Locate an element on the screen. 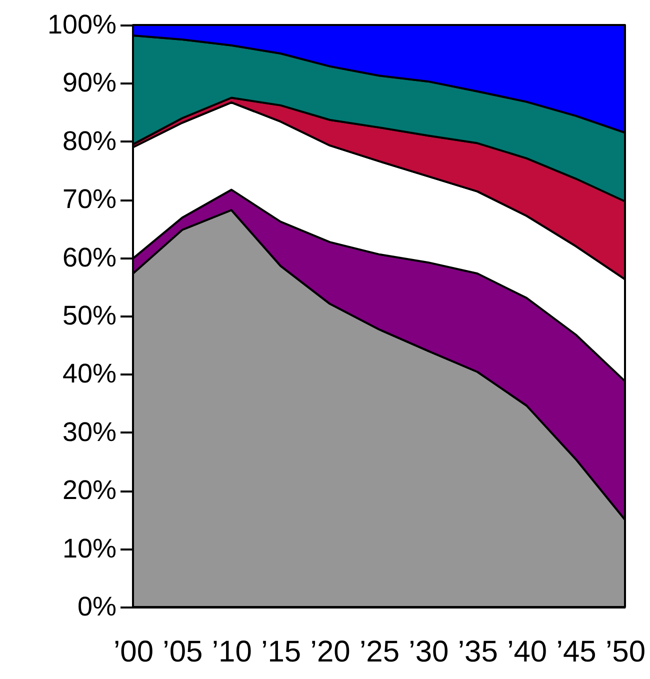 Image resolution: width=650 pixels, height=679 pixels. x-tick-label: ’10 is located at coordinates (232, 652).